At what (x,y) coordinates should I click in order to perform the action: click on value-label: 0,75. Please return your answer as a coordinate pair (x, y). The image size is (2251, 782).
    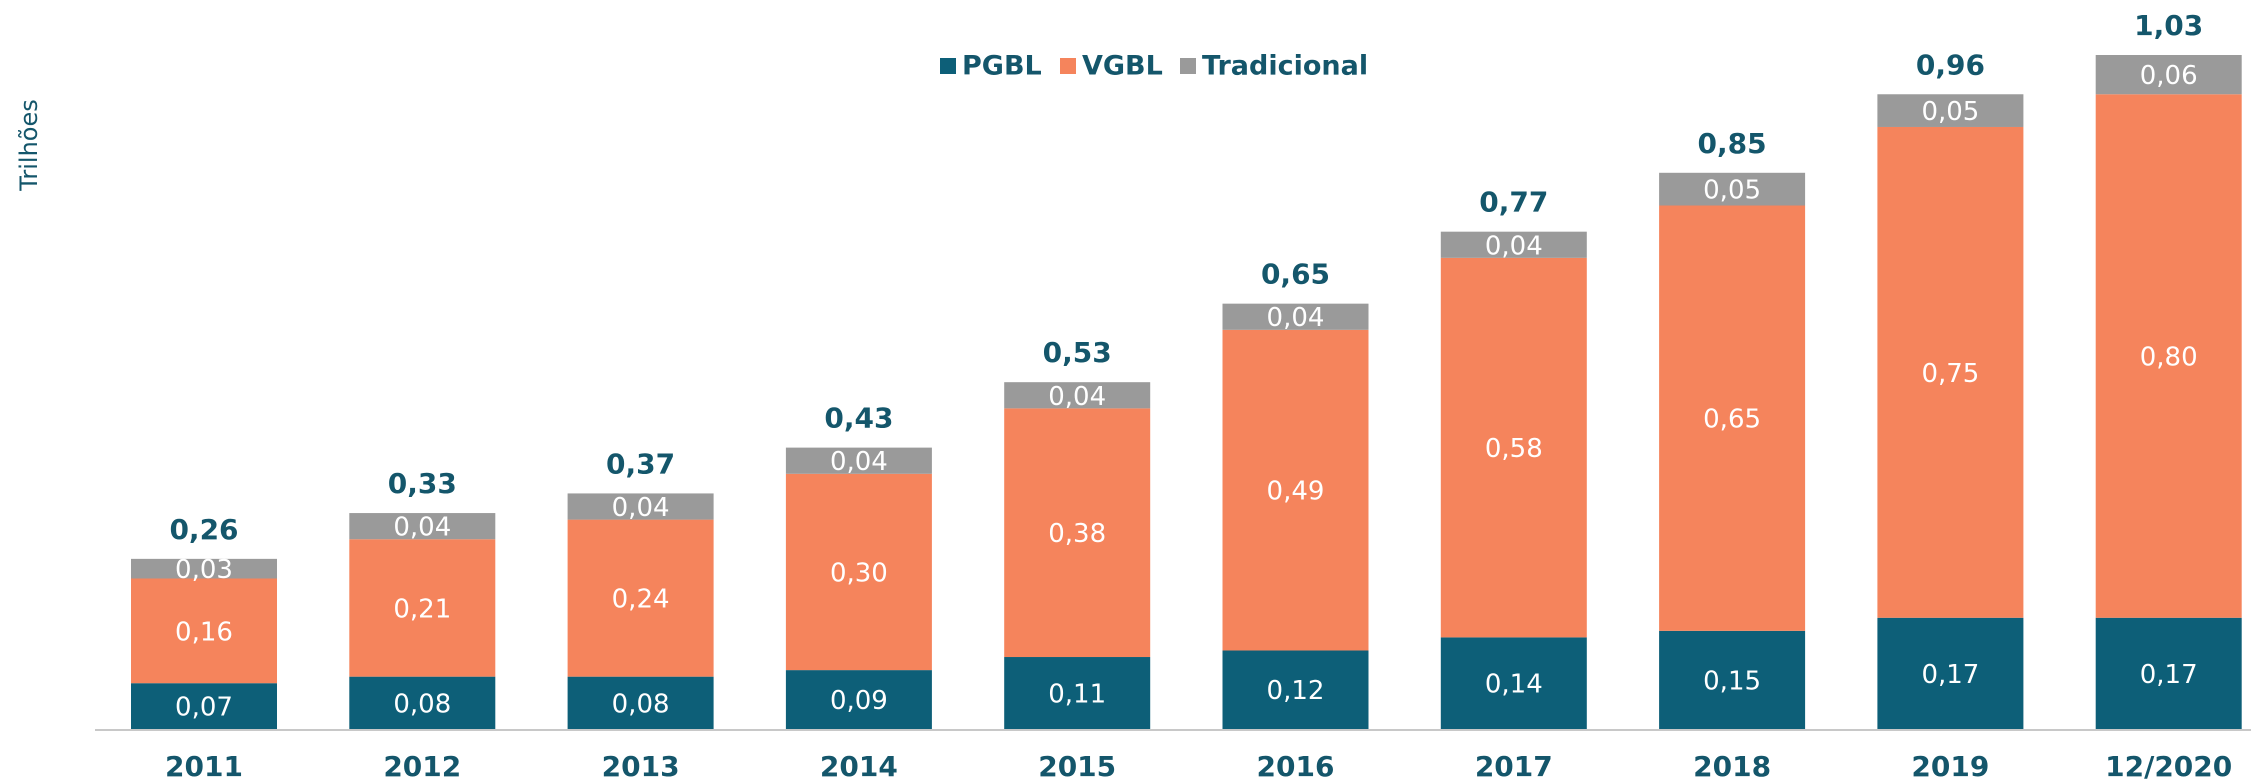
    Looking at the image, I should click on (1950, 374).